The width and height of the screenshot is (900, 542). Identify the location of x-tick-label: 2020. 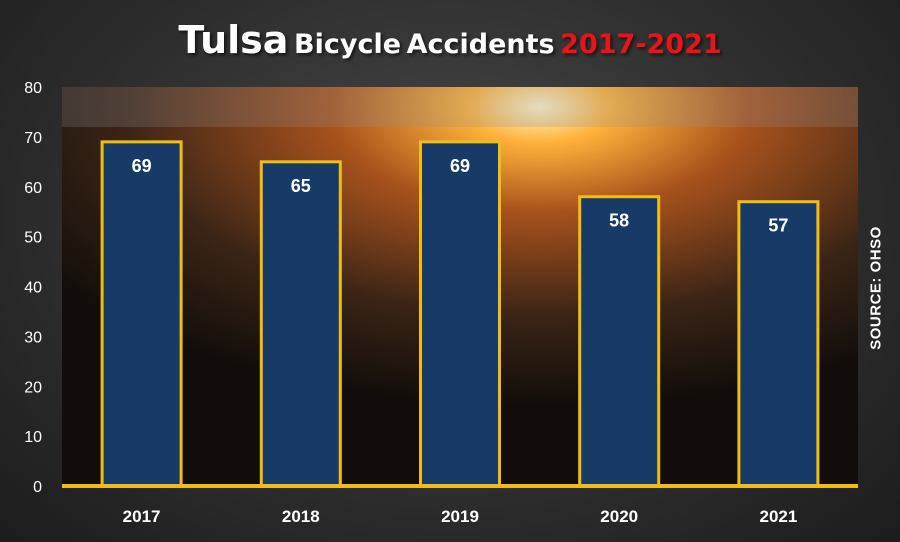
(619, 516).